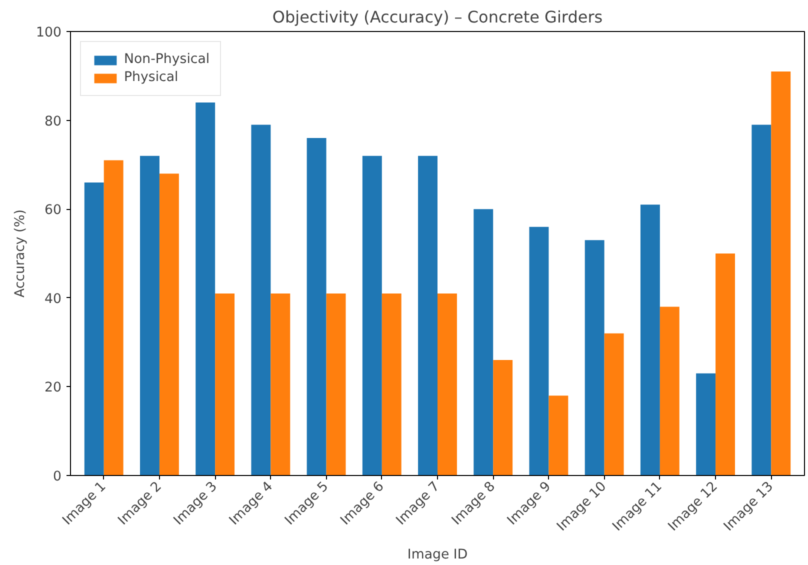 The width and height of the screenshot is (808, 565). I want to click on y-tick-label: 60, so click(53, 210).